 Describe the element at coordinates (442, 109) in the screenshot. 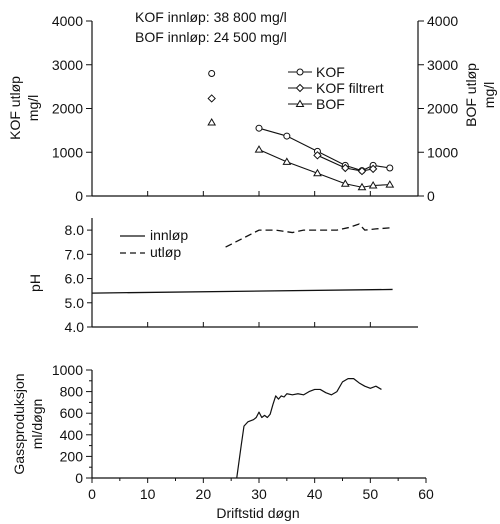

I see `top-ytick-label-right: 2000` at that location.